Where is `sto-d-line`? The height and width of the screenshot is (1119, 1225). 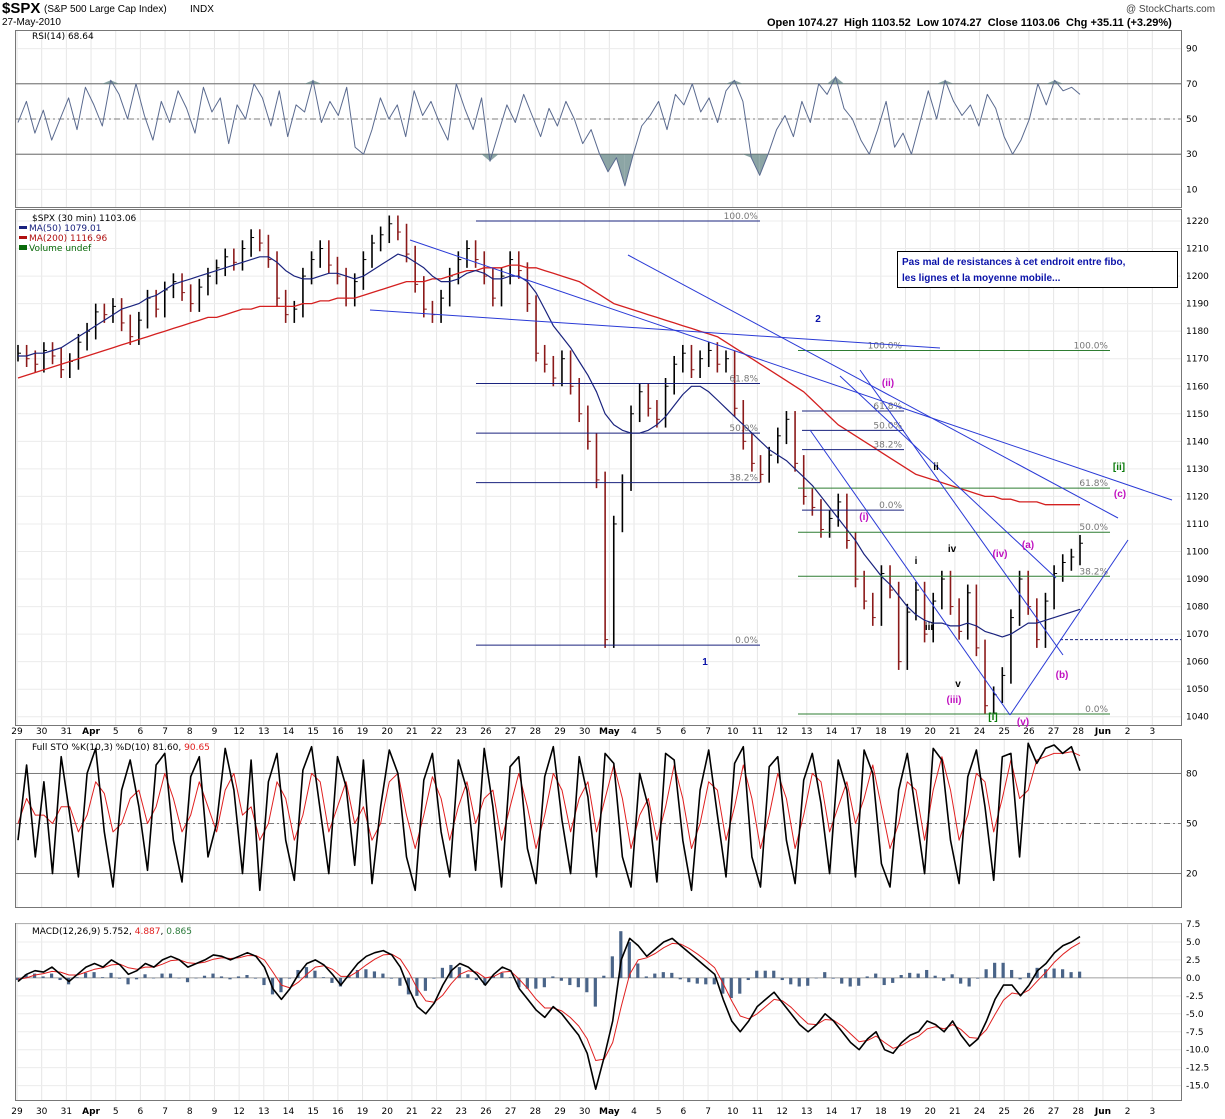
sto-d-line is located at coordinates (549, 800).